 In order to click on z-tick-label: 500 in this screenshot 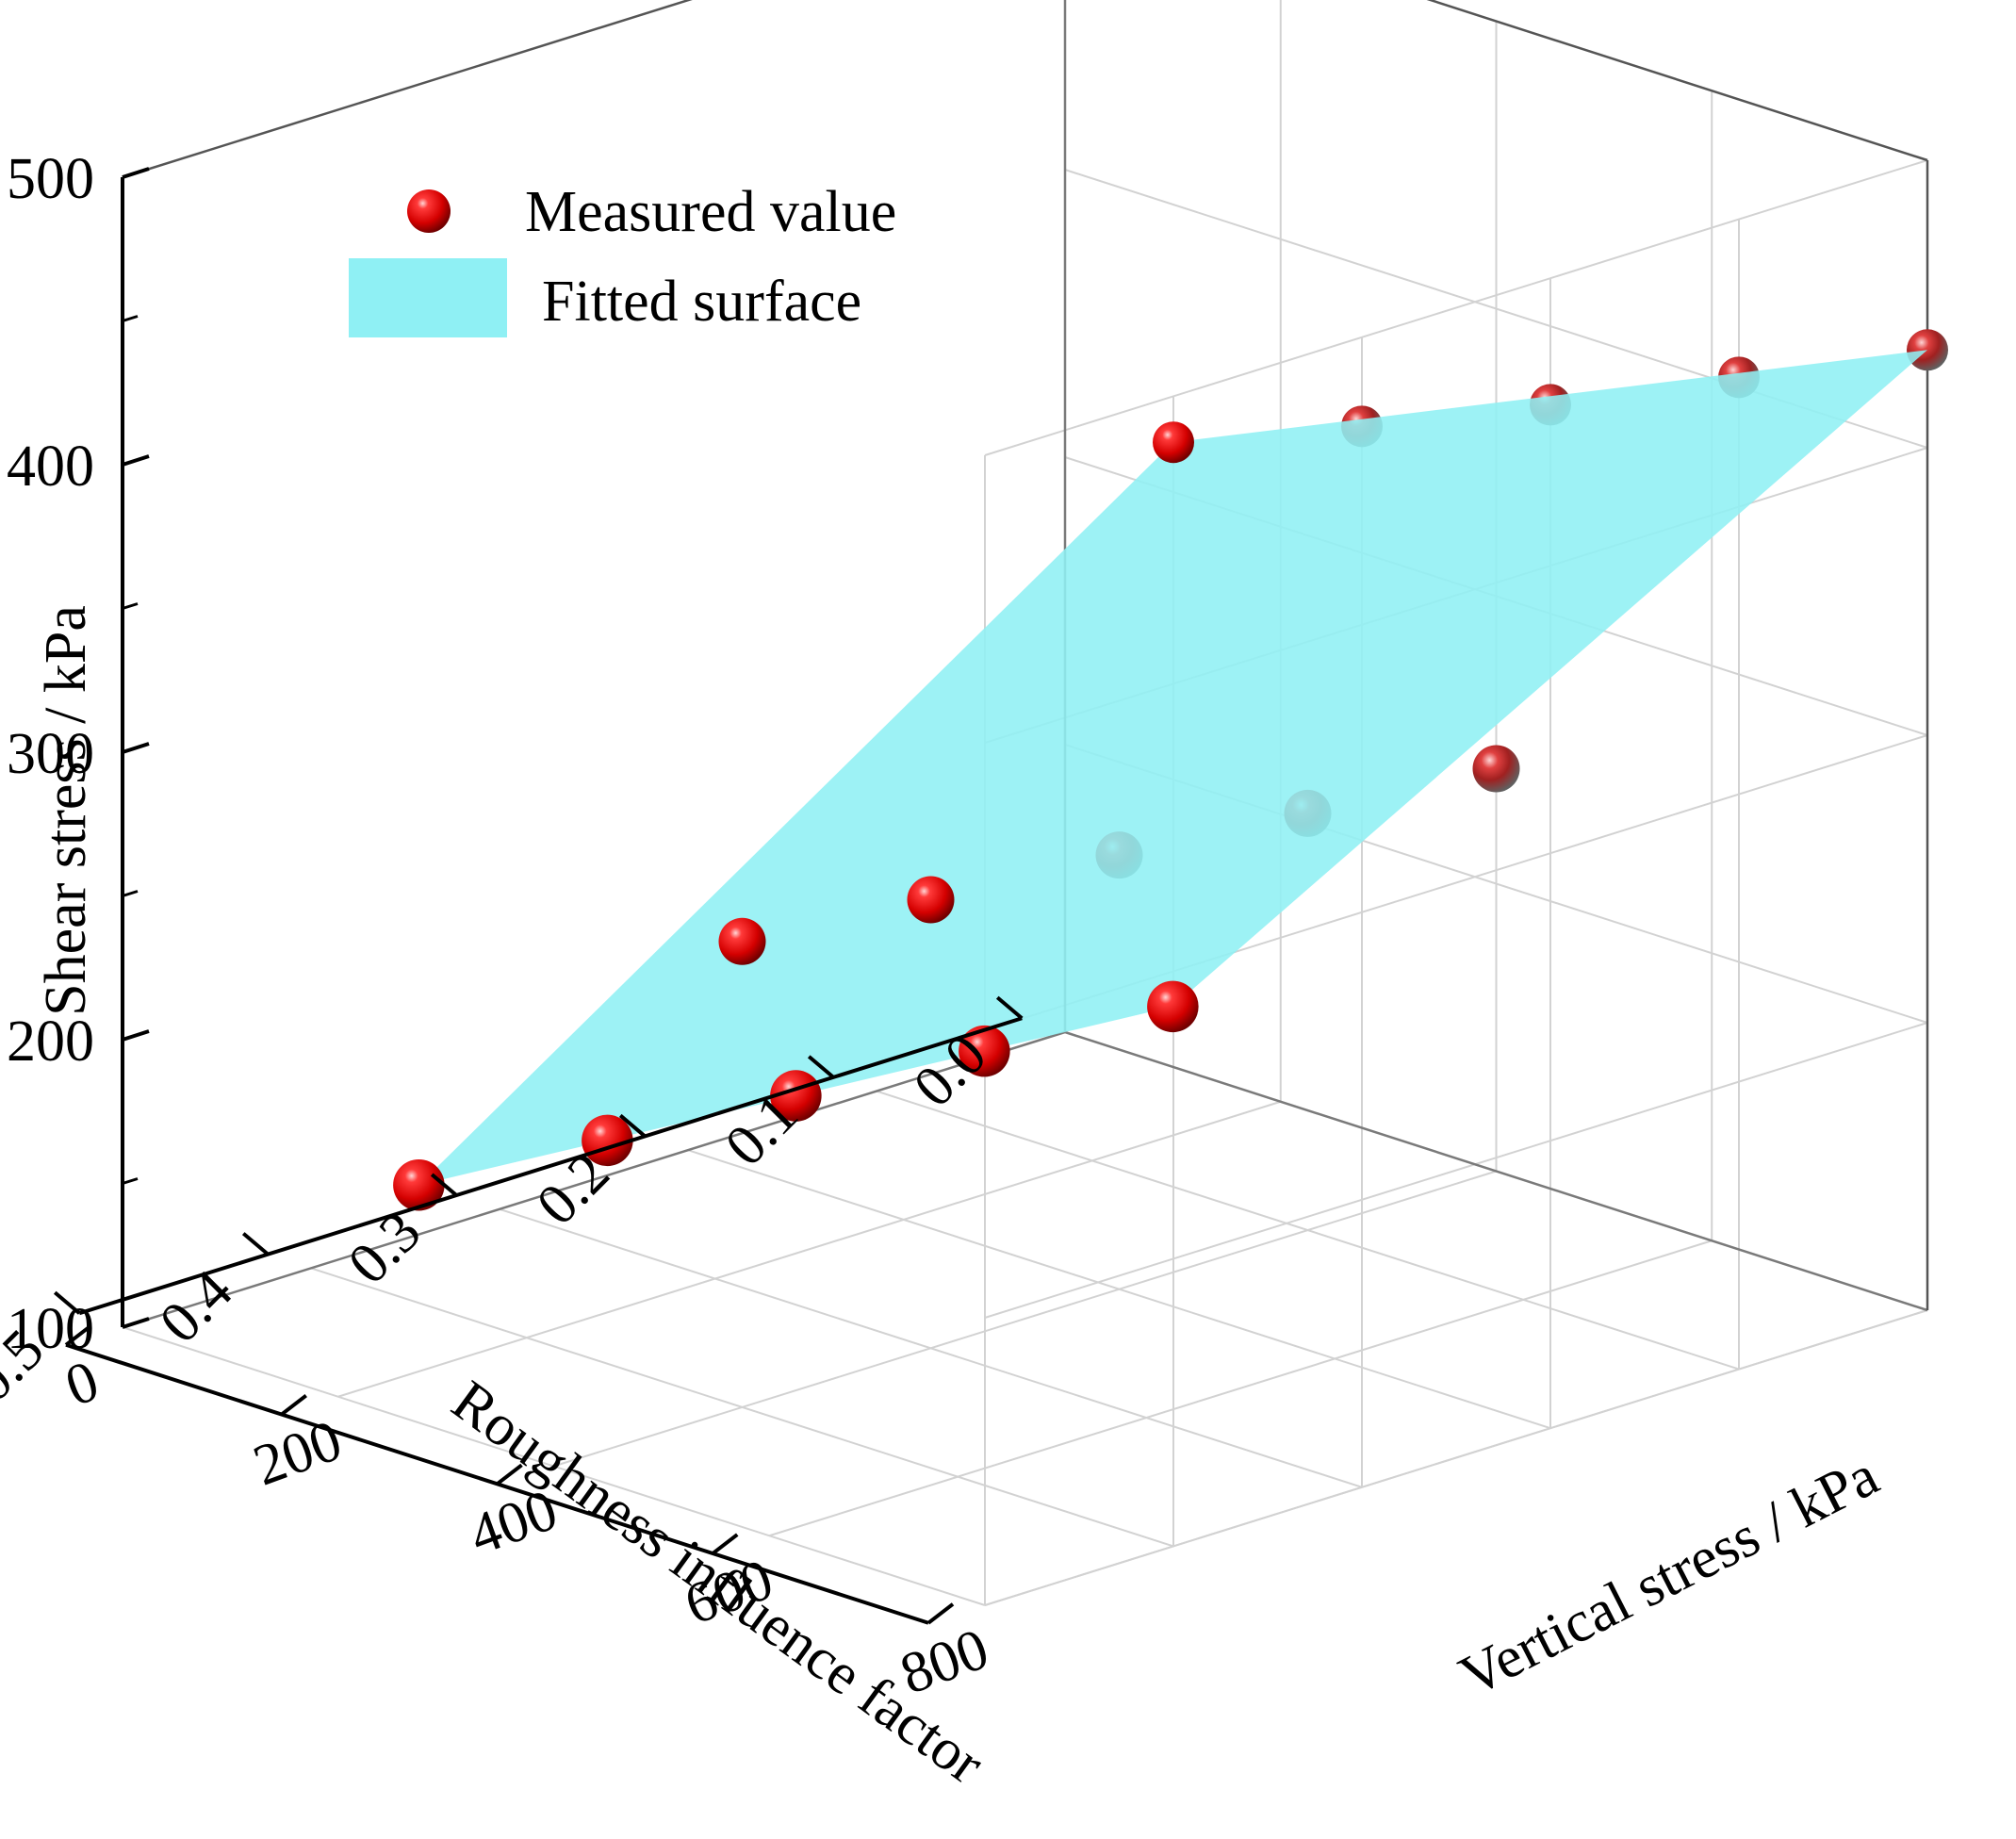, I will do `click(50, 179)`.